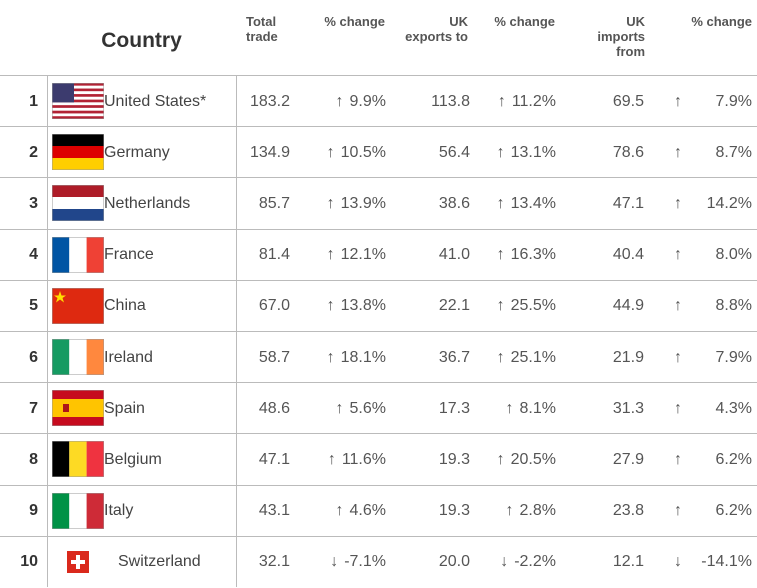  Describe the element at coordinates (342, 255) in the screenshot. I see `percent-change: ↑ 12.1%` at that location.